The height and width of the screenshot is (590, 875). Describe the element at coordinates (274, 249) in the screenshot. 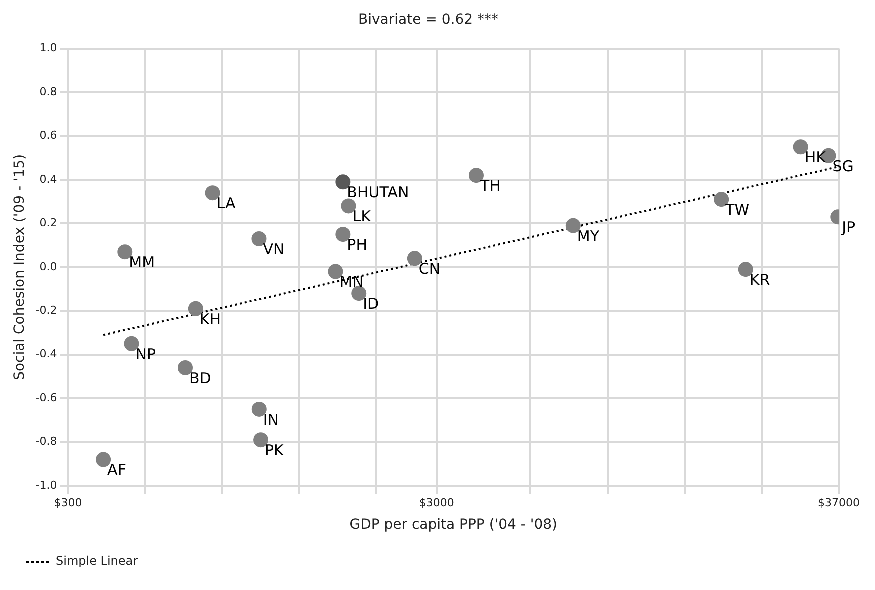

I see `annotation: VN` at that location.